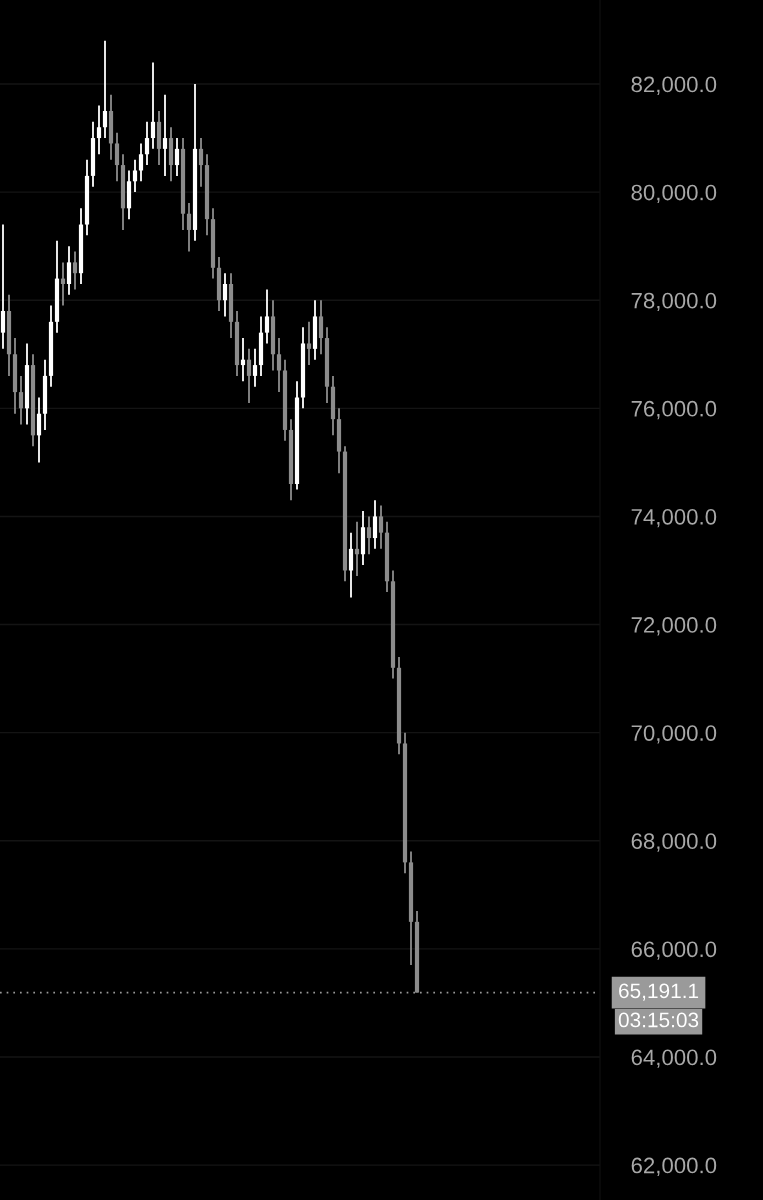 This screenshot has width=763, height=1200. I want to click on text: 03:15:03, so click(658, 1020).